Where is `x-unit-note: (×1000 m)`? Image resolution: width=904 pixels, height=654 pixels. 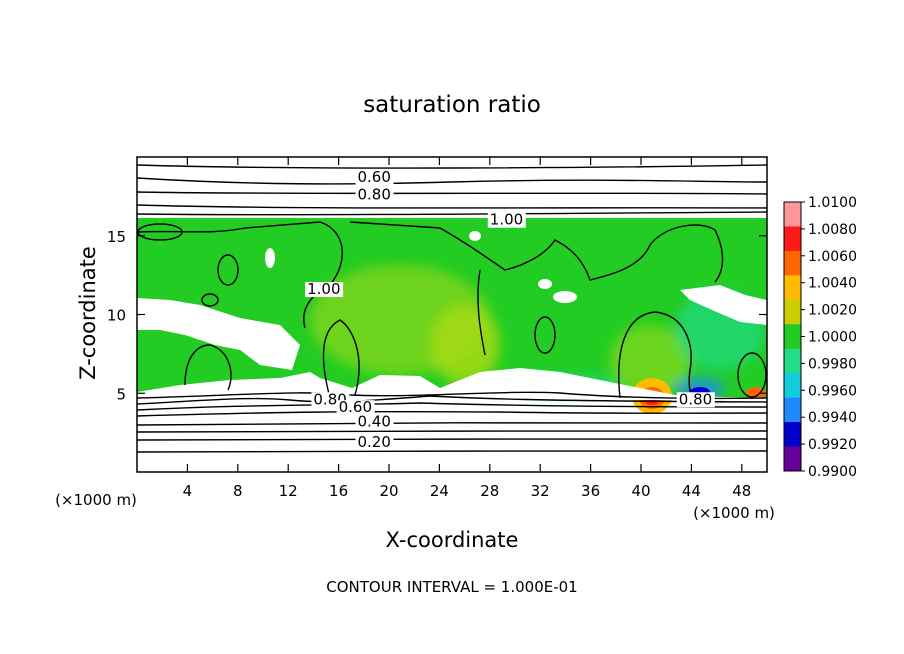
x-unit-note: (×1000 m) is located at coordinates (734, 513).